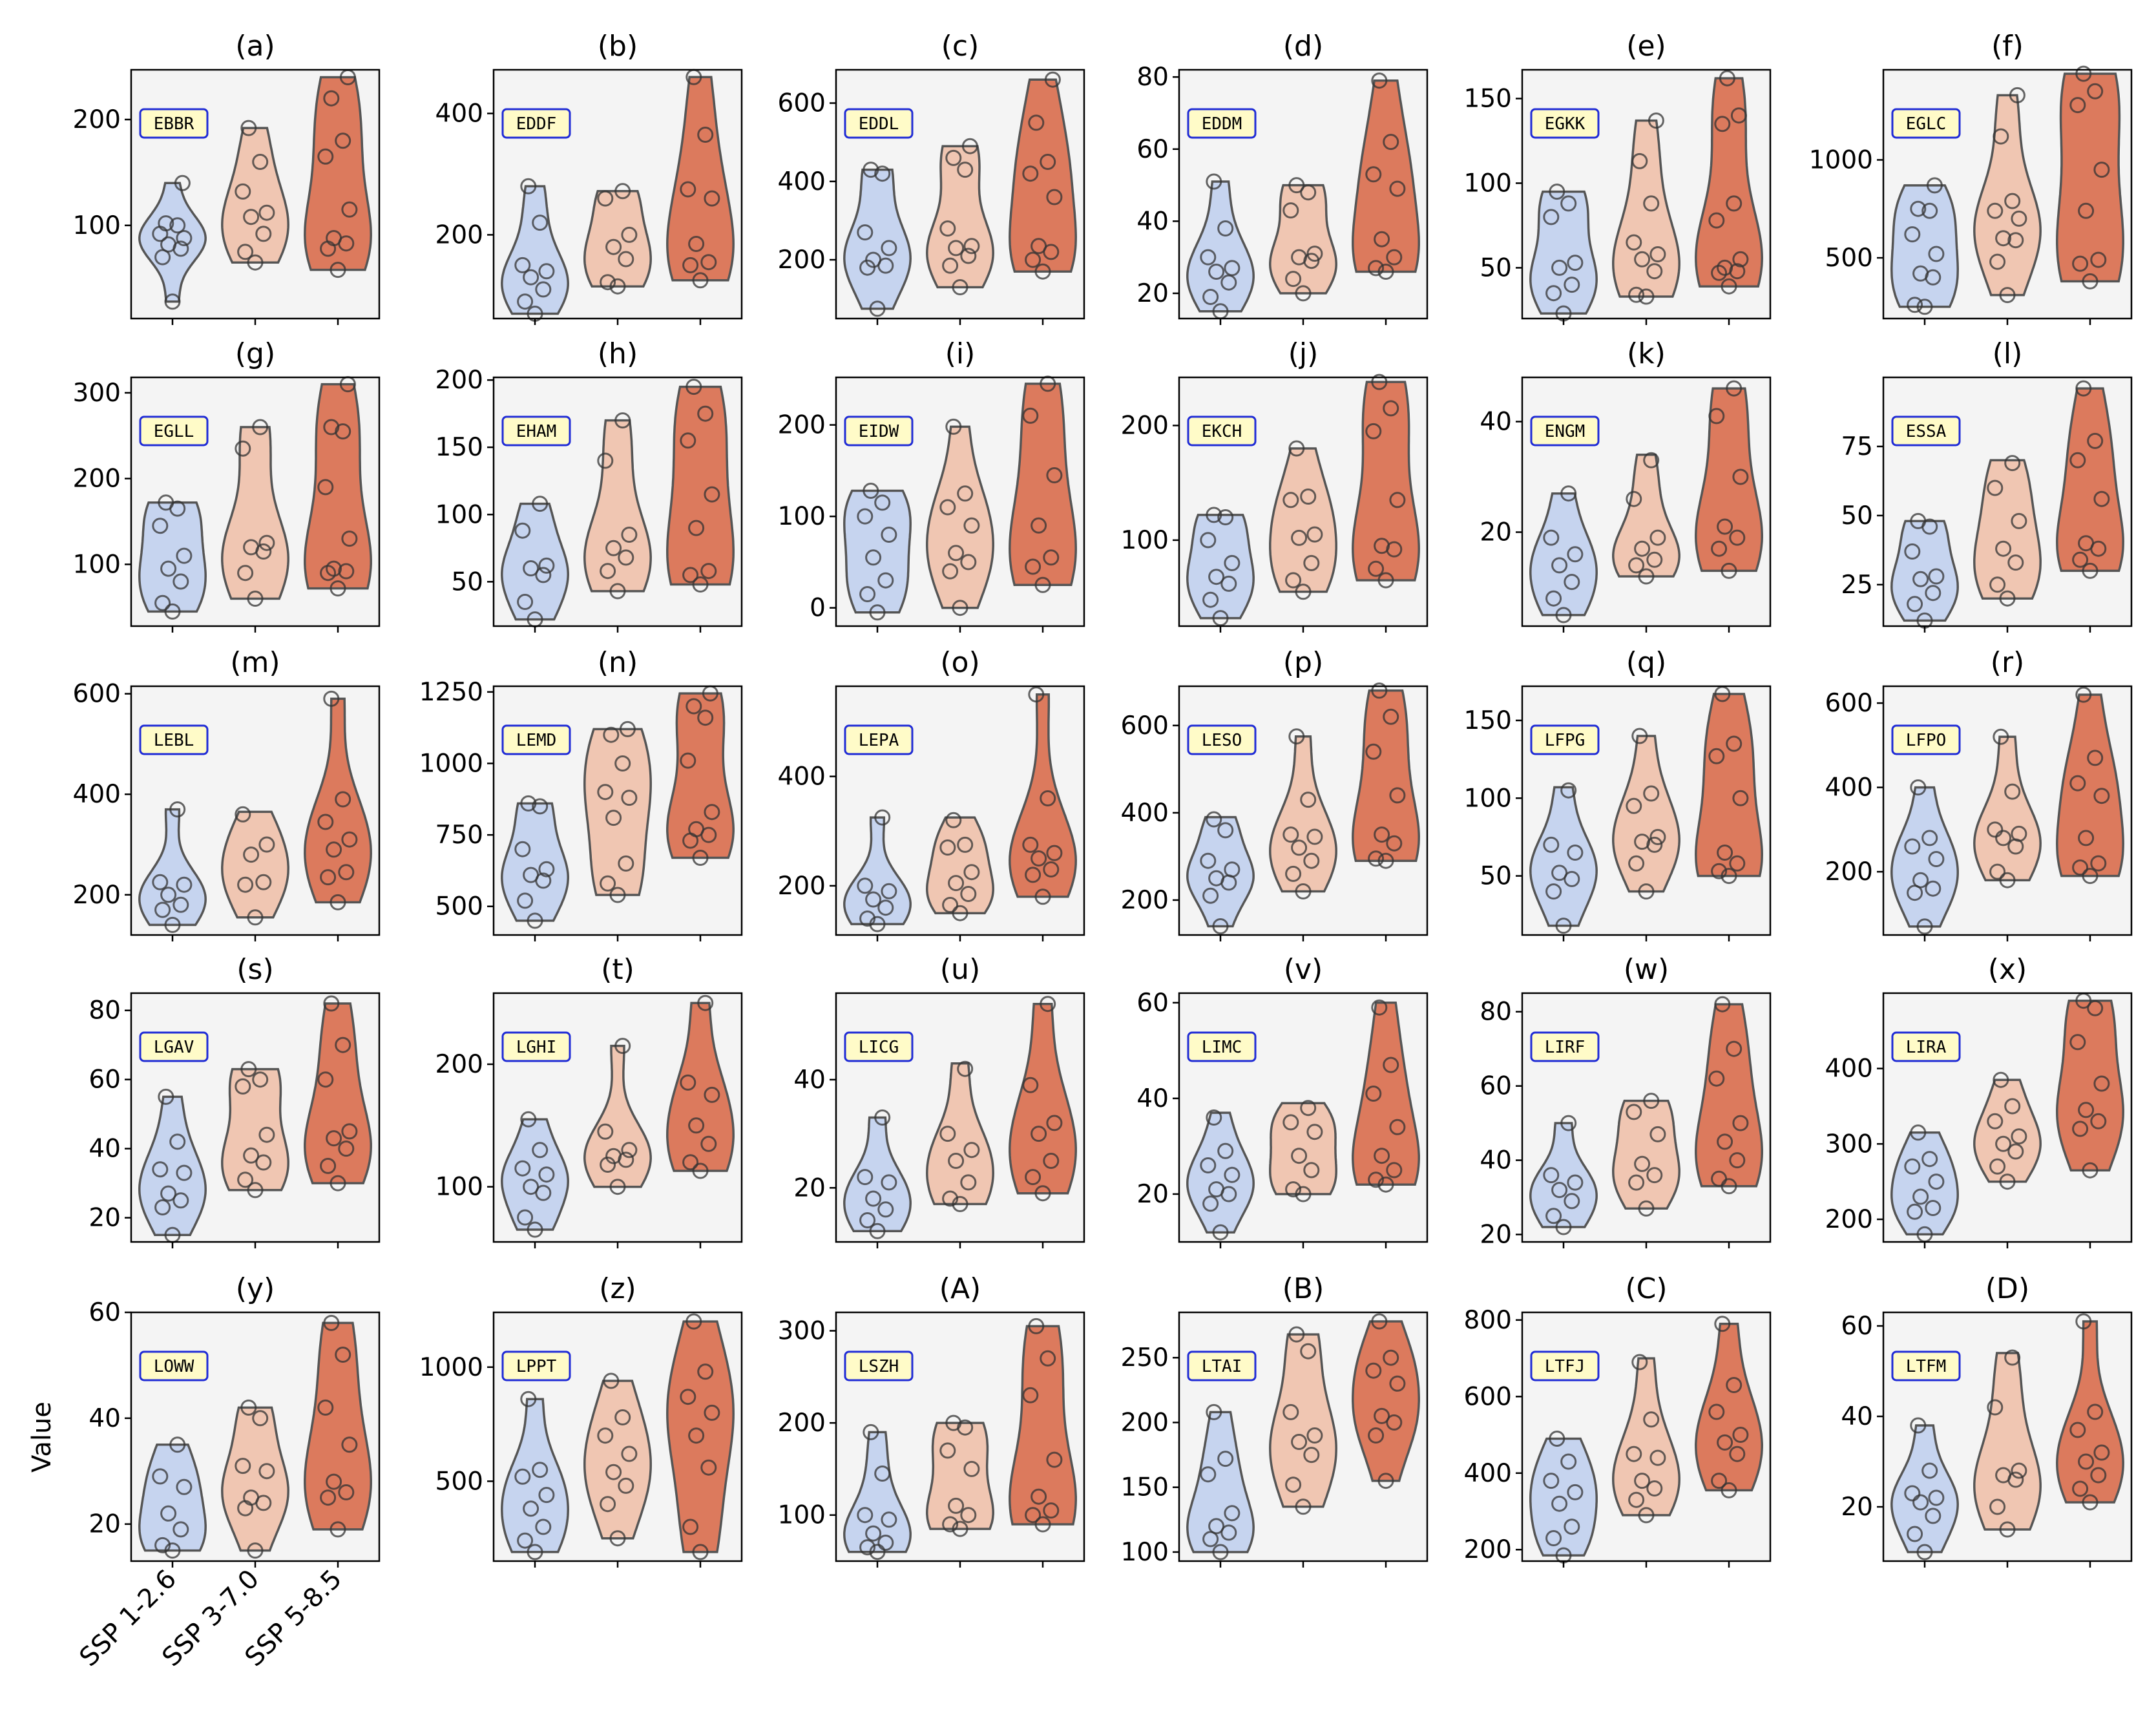 Image resolution: width=2156 pixels, height=1733 pixels. Describe the element at coordinates (931, 485) in the screenshot. I see `panel-eidw: 0 100 200 (i) EIDW` at that location.